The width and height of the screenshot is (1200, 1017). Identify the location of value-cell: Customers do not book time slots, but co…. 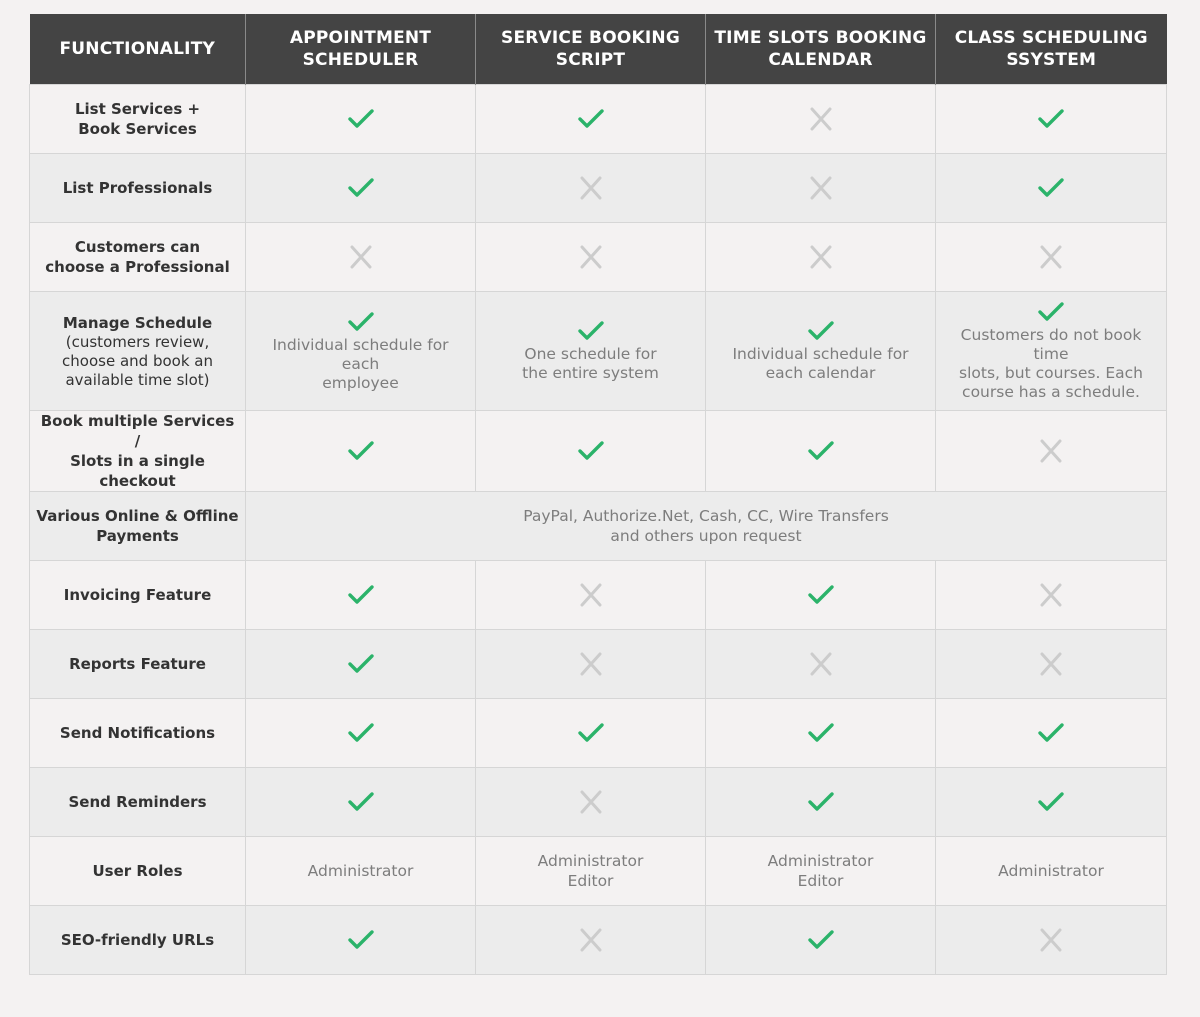
(1051, 351).